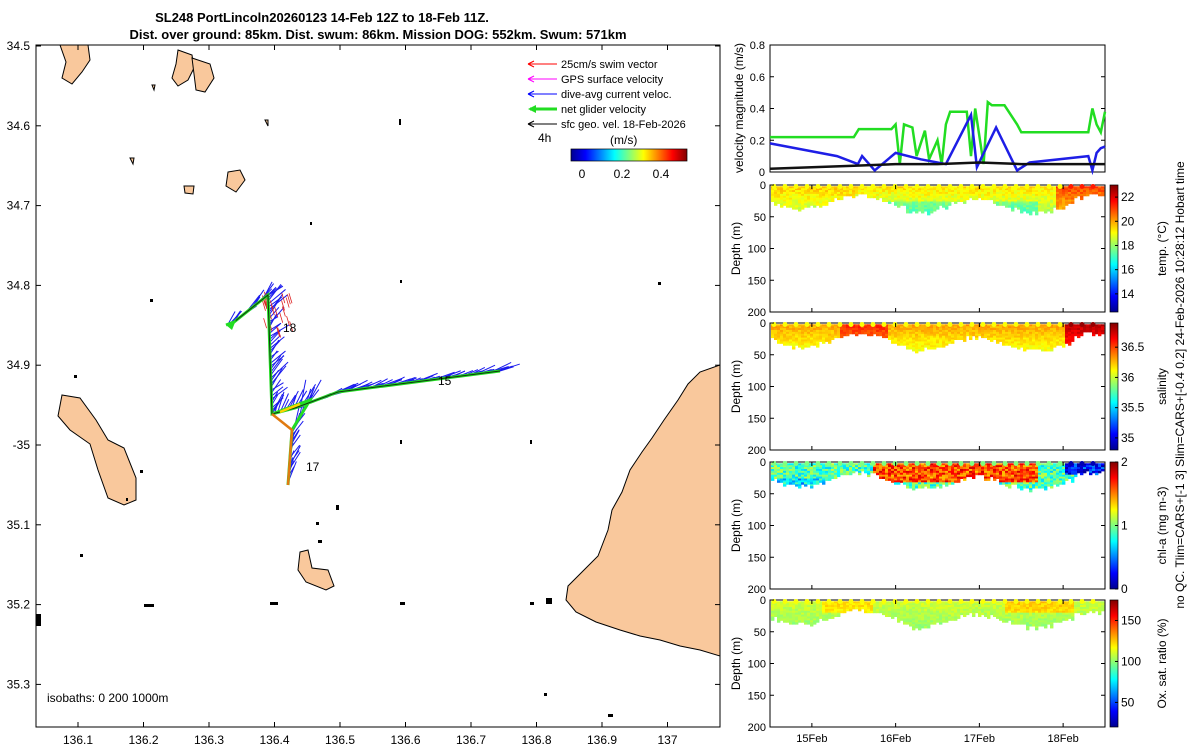 This screenshot has height=750, width=1200. Describe the element at coordinates (762, 173) in the screenshot. I see `velocity-ytick-label: 0` at that location.